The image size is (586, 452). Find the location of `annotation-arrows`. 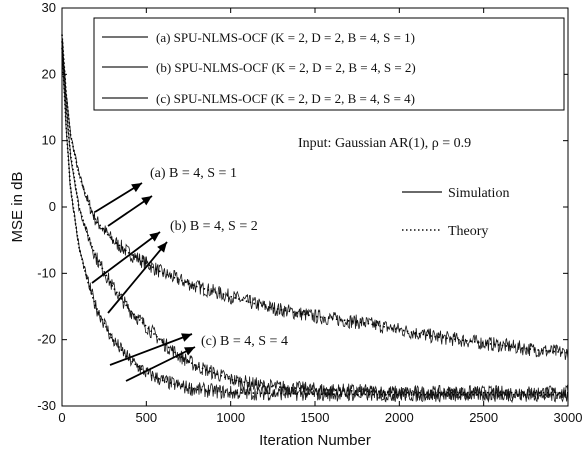

annotation-arrows is located at coordinates (143, 282).